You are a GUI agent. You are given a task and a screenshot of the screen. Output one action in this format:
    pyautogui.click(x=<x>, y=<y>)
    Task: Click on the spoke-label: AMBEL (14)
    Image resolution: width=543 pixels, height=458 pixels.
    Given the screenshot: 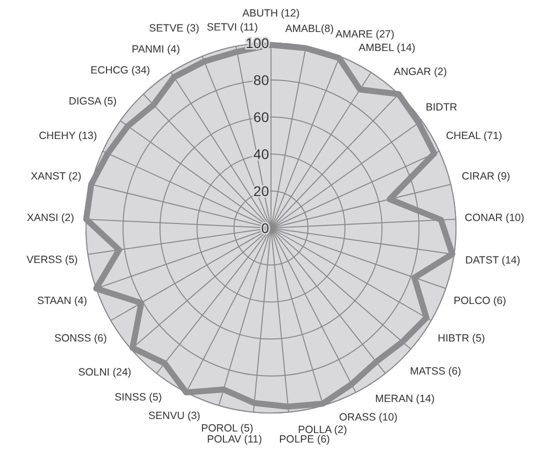 What is the action you would take?
    pyautogui.click(x=387, y=48)
    